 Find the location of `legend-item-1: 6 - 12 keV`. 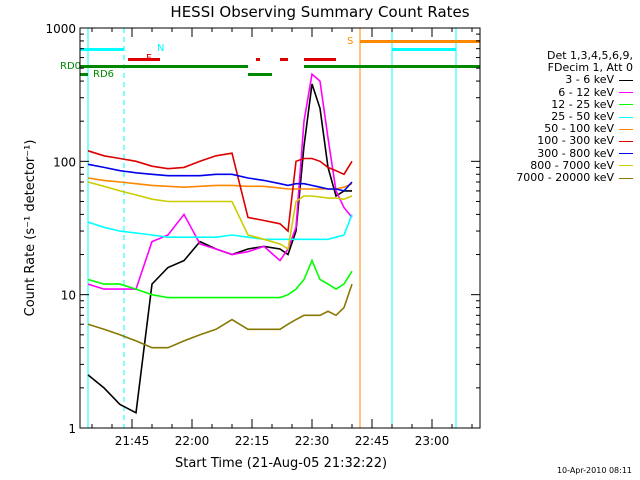

legend-item-1: 6 - 12 keV is located at coordinates (559, 92).